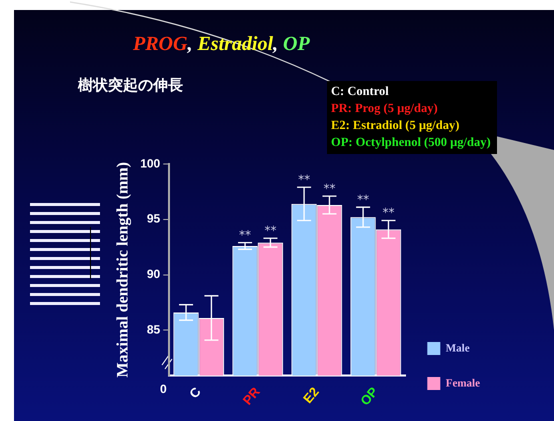  Describe the element at coordinates (153, 329) in the screenshot. I see `y-tick-label: 85` at that location.